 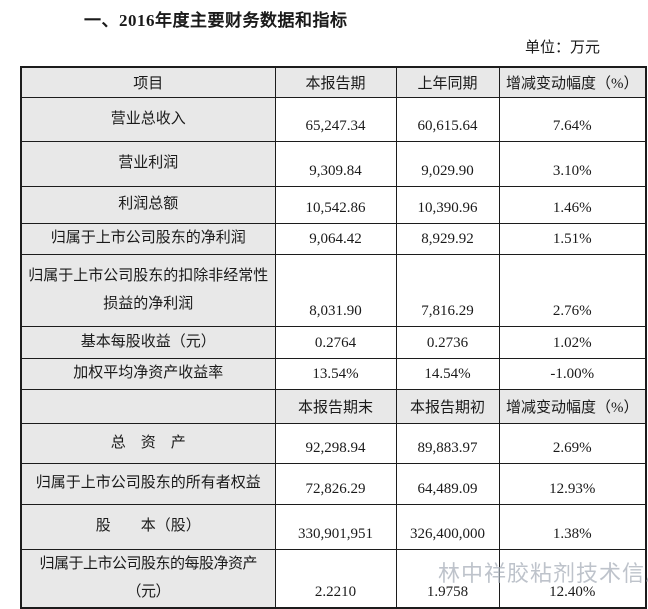 I want to click on value-change: 7.64%, so click(x=572, y=119).